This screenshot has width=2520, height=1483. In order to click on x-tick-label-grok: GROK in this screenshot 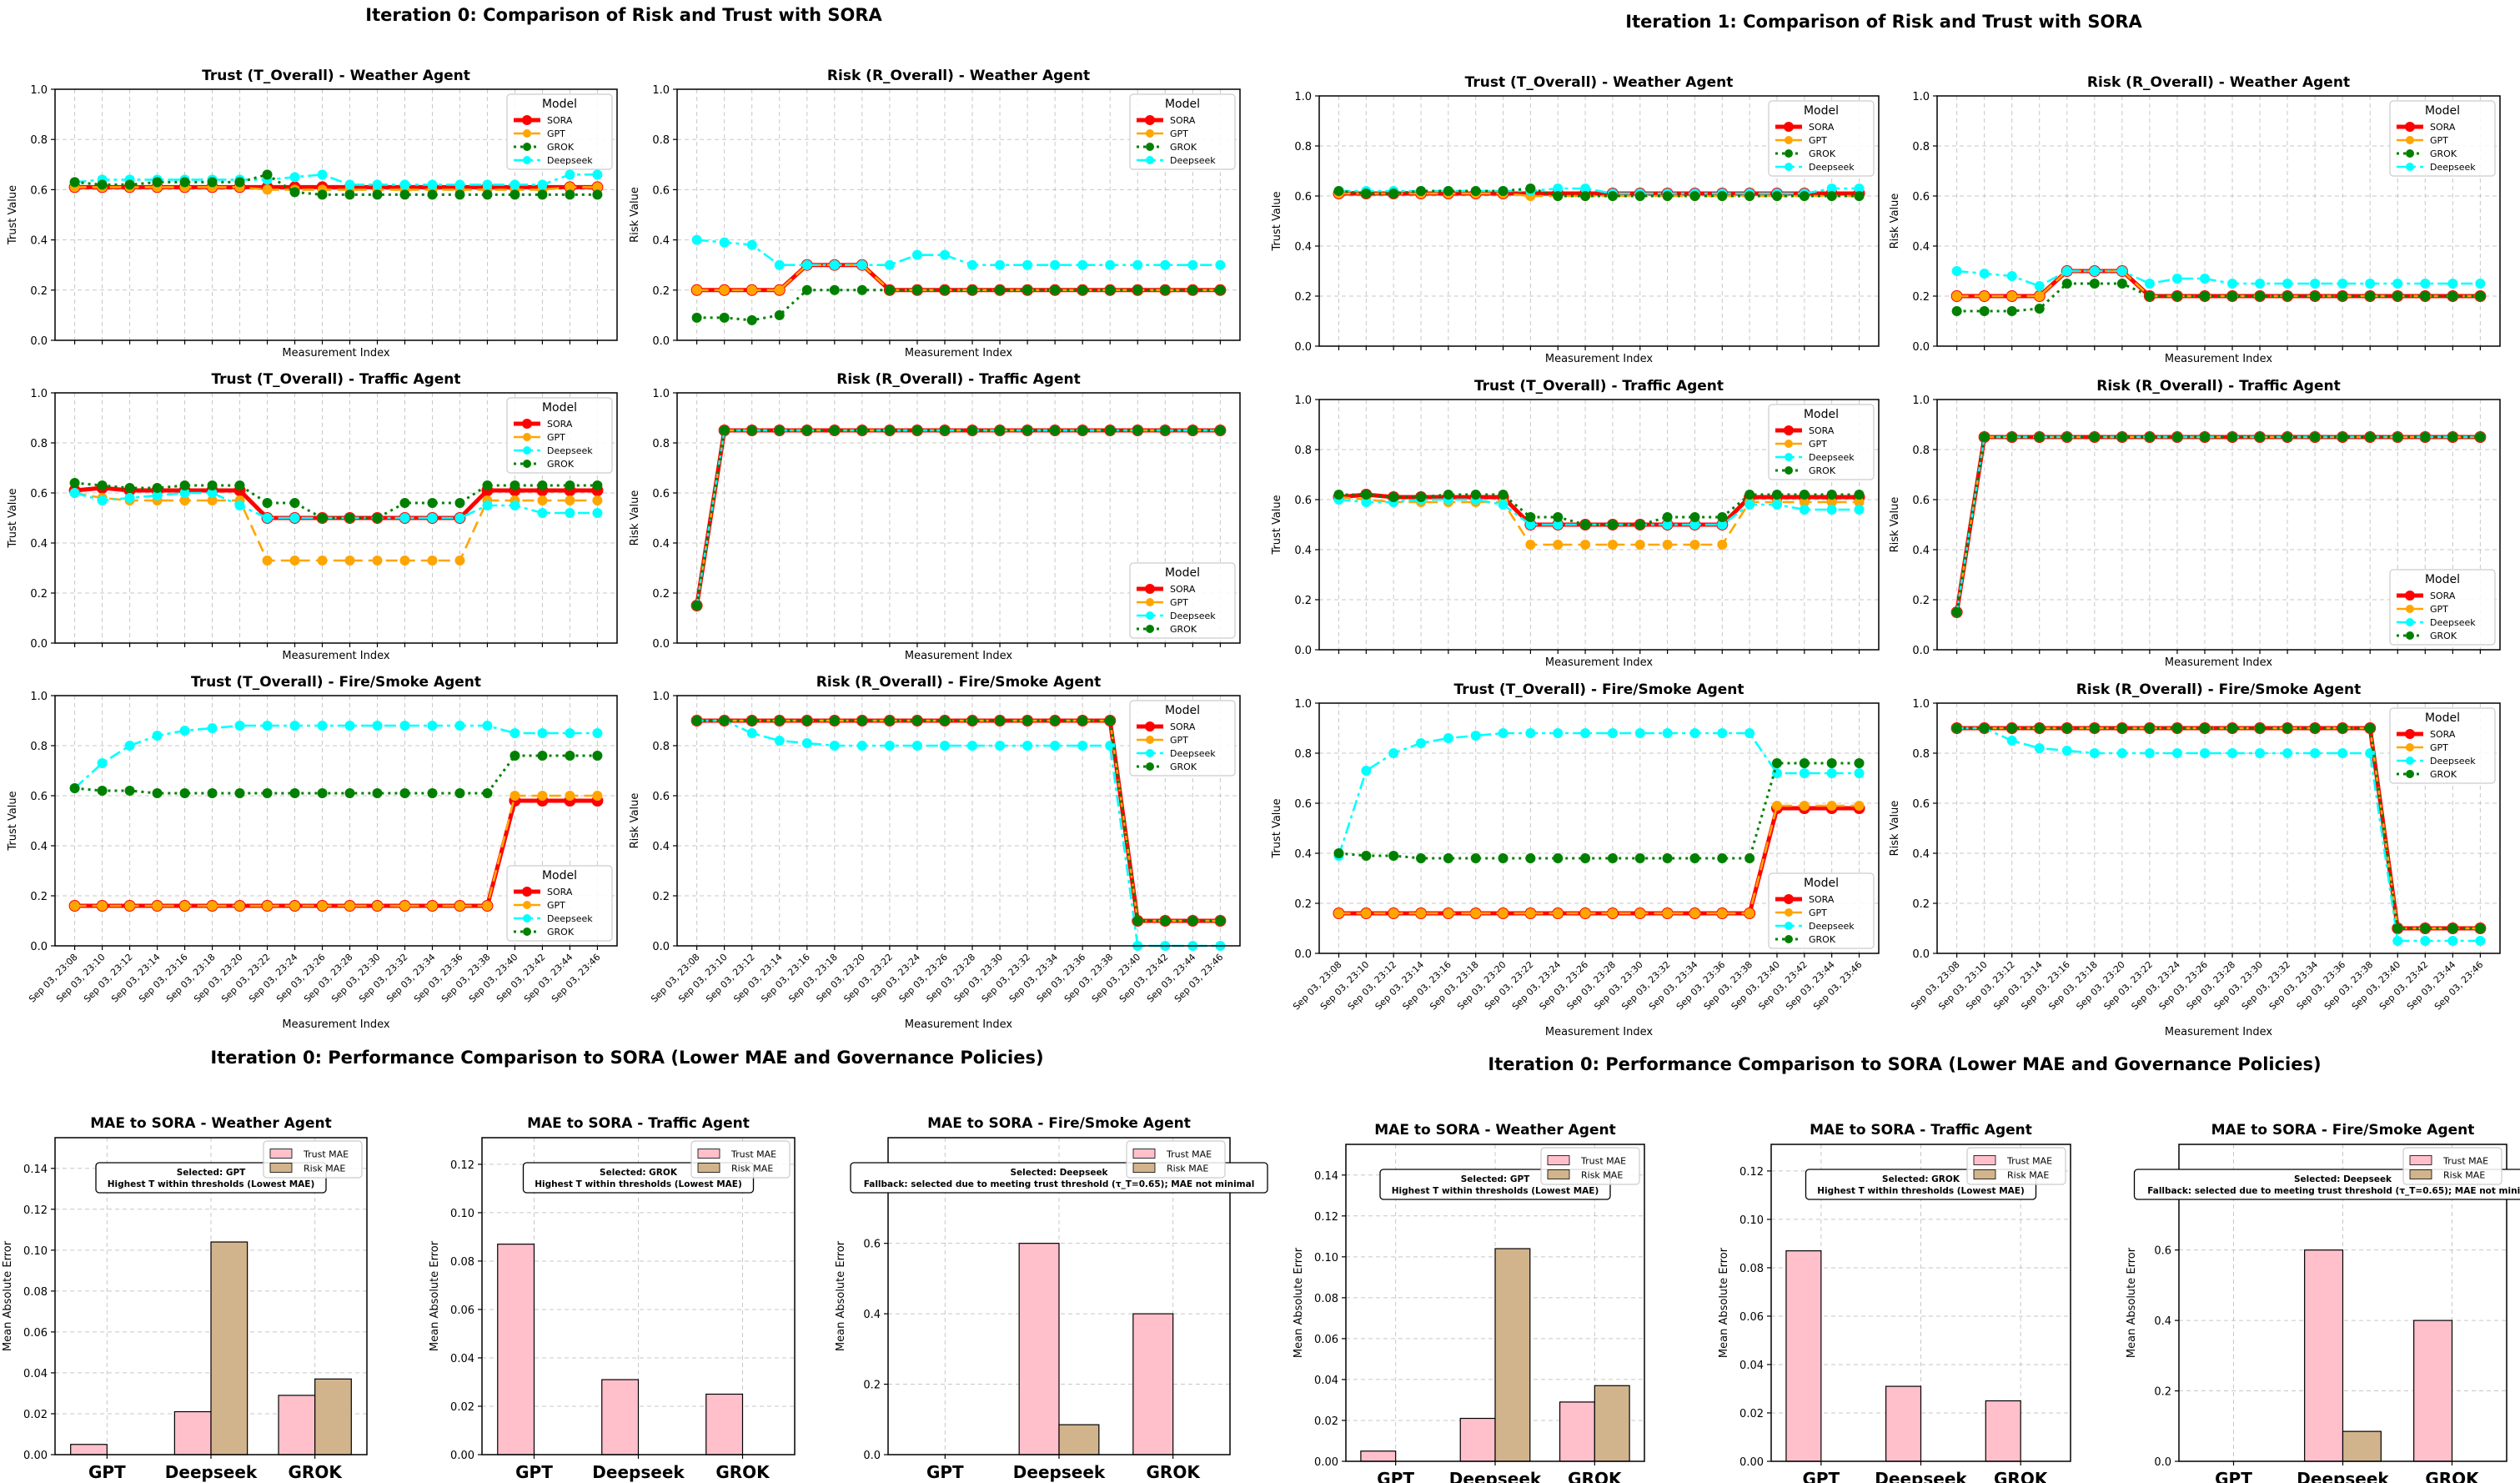, I will do `click(2452, 1476)`.